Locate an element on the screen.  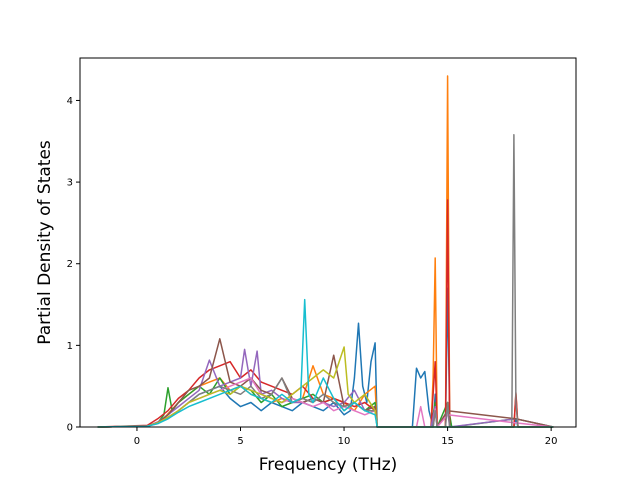
y-axis-label: Partial Density of States is located at coordinates (45, 242).